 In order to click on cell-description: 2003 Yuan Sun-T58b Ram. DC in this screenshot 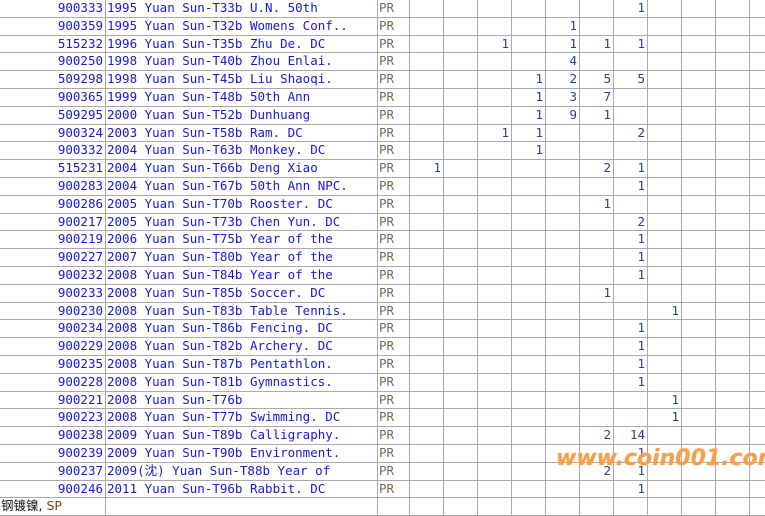, I will do `click(242, 133)`.